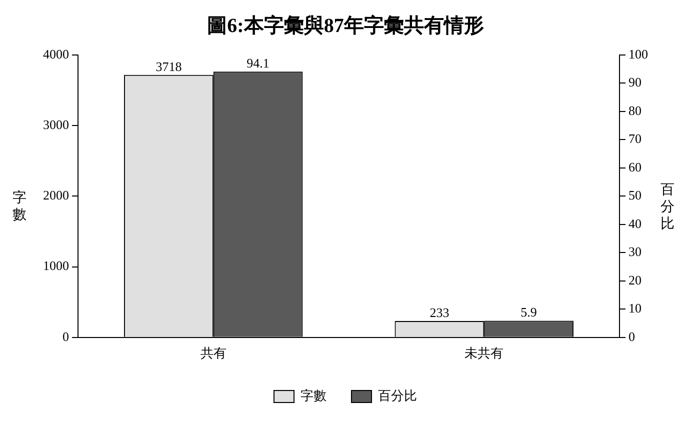 This screenshot has width=691, height=423. I want to click on y-tick-label: 4000, so click(56, 54).